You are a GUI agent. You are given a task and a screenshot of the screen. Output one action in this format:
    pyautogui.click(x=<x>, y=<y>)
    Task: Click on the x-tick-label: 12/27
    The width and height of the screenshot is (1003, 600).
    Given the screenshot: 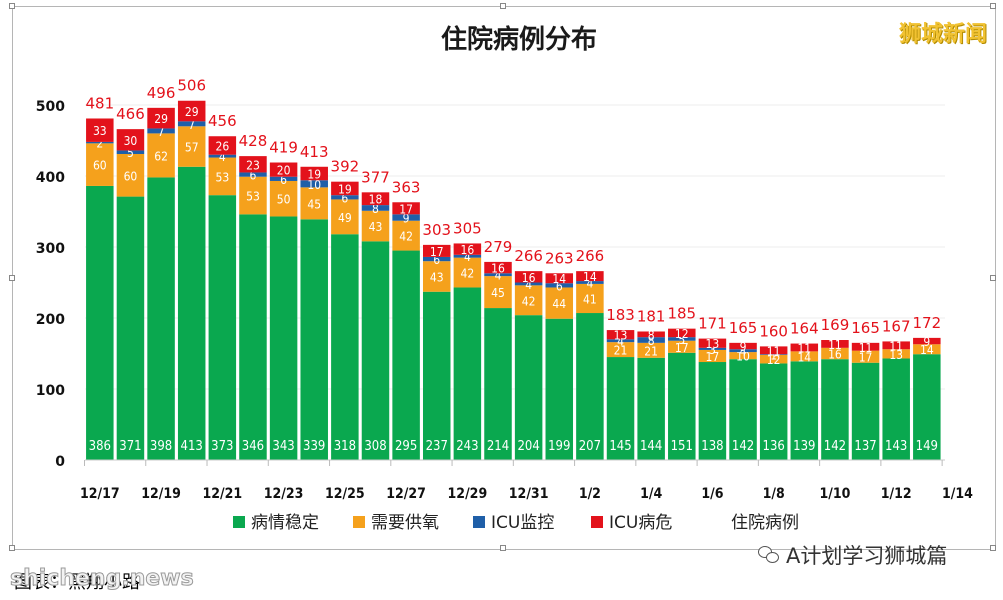 What is the action you would take?
    pyautogui.click(x=406, y=494)
    